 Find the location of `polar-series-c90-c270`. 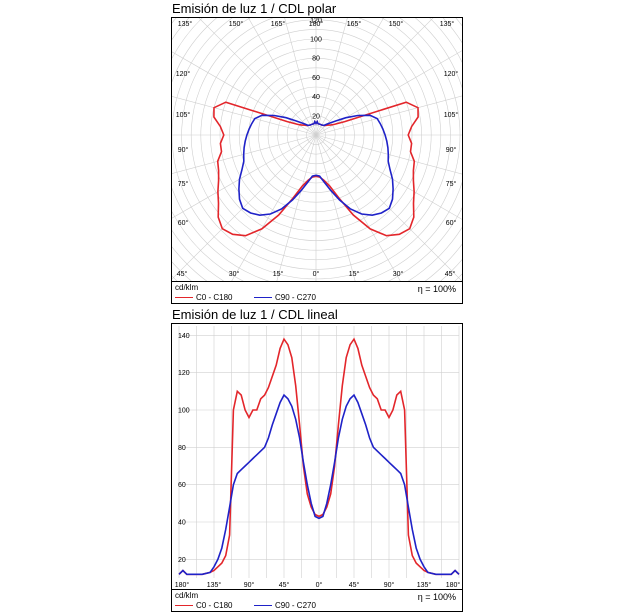

polar-series-c90-c270 is located at coordinates (316, 165).